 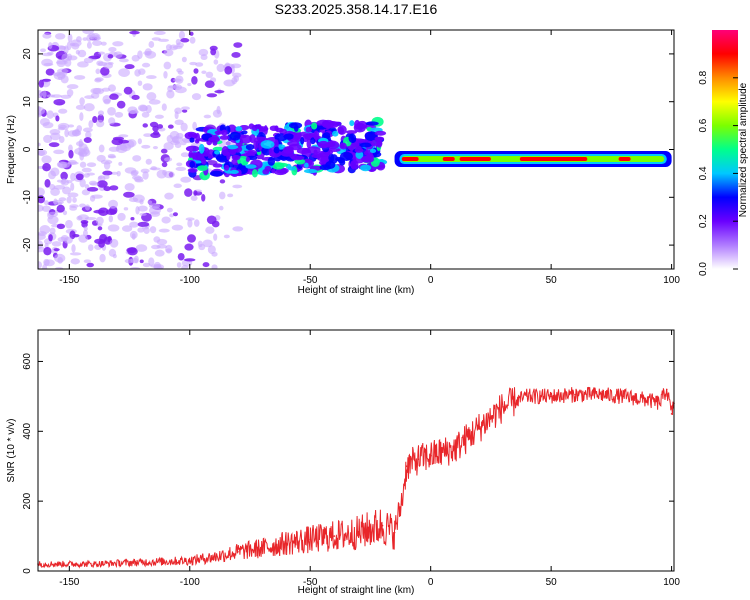 What do you see at coordinates (725, 149) in the screenshot?
I see `colorbar` at bounding box center [725, 149].